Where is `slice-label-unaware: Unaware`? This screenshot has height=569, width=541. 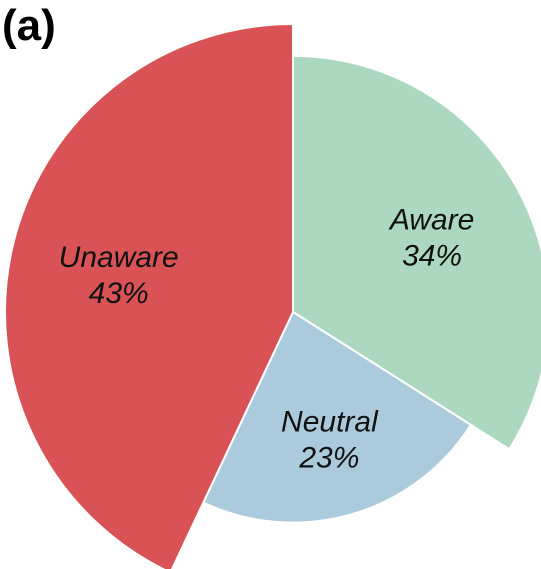 slice-label-unaware: Unaware is located at coordinates (119, 257).